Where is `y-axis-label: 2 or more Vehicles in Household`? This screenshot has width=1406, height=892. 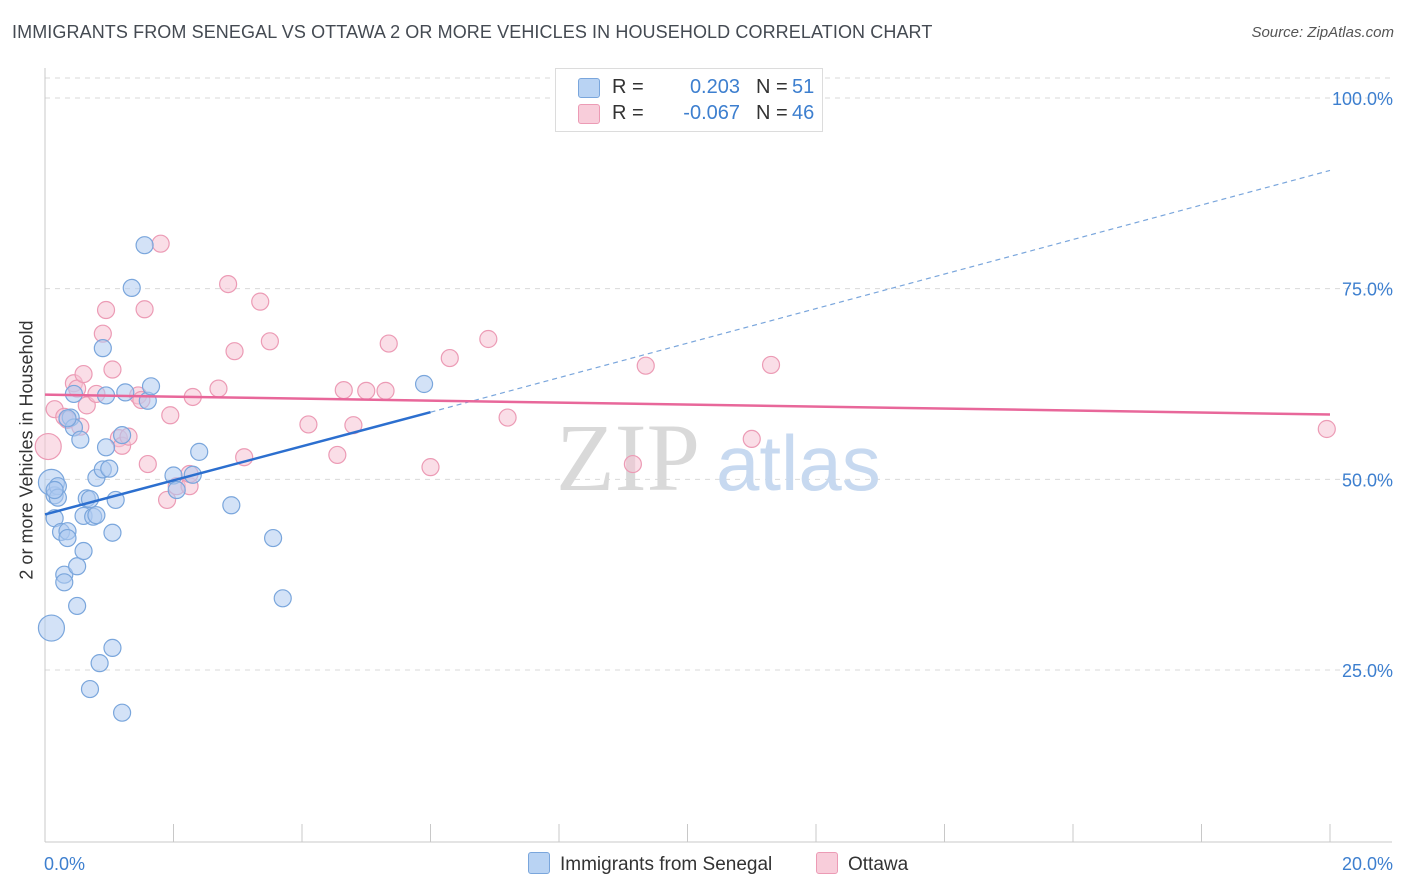 y-axis-label: 2 or more Vehicles in Household is located at coordinates (26, 450).